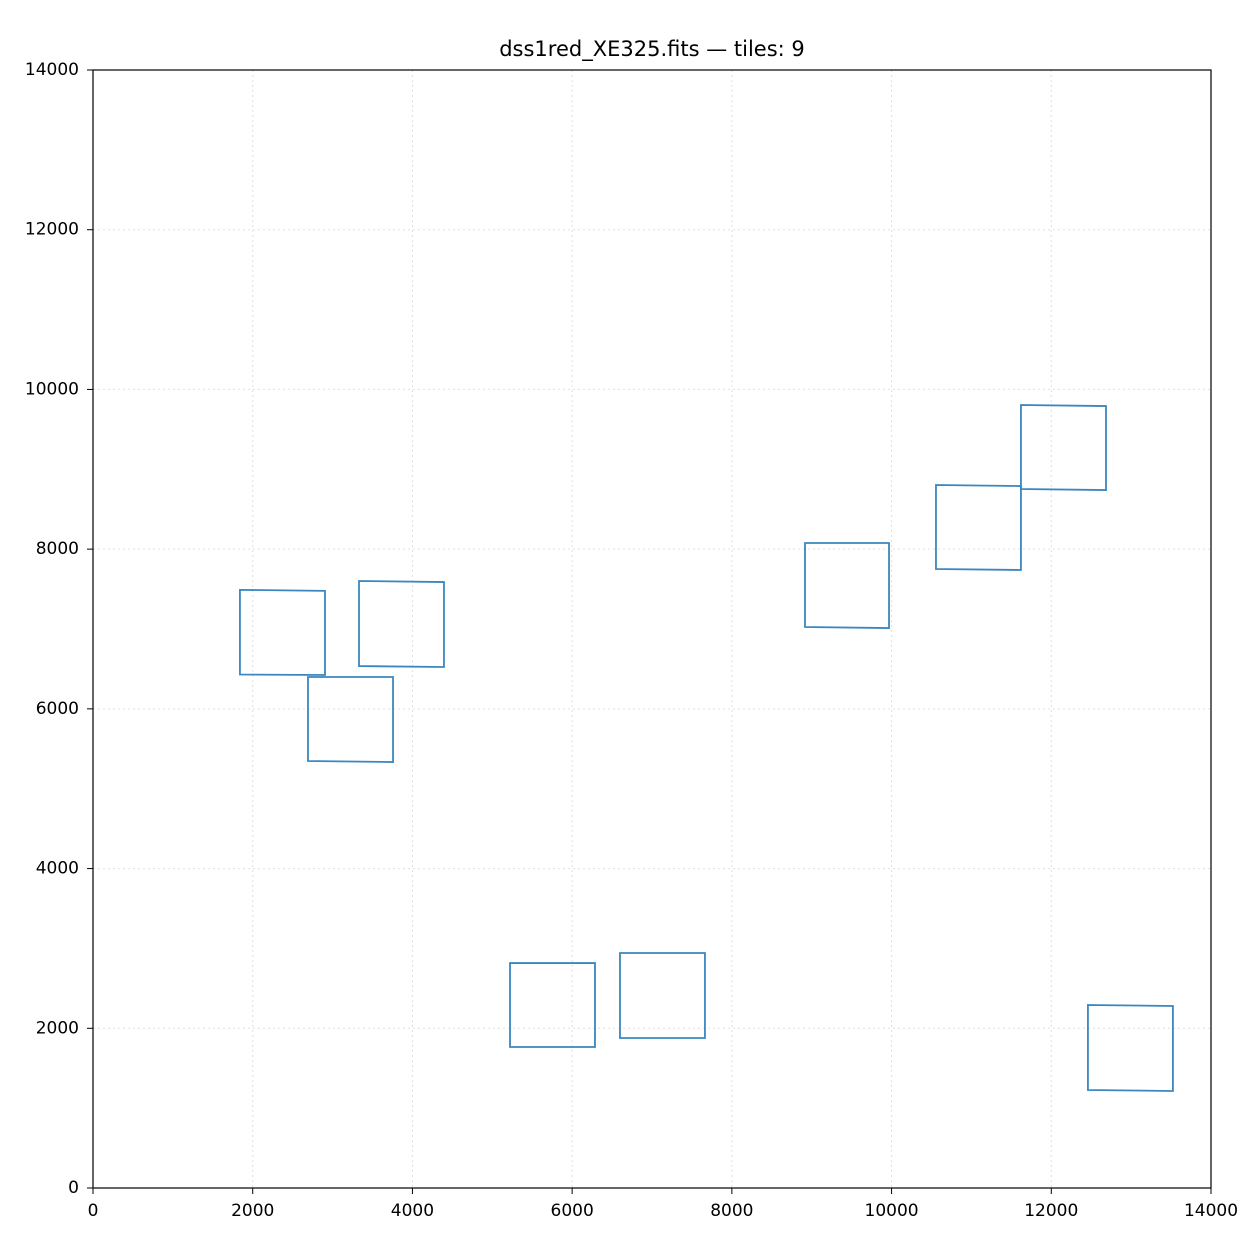  I want to click on x-tick-label: 4000, so click(412, 1211).